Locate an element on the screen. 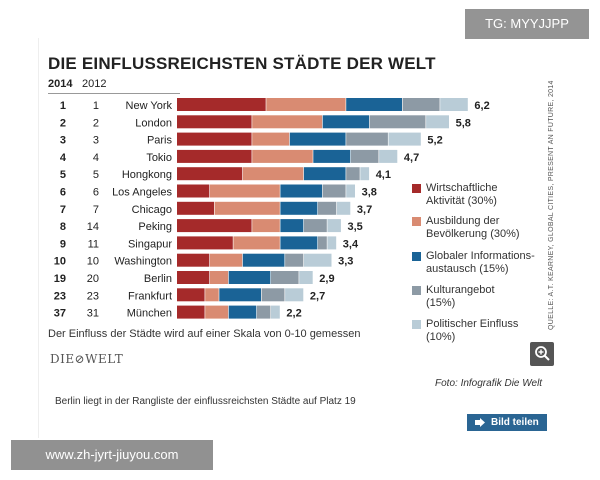 The height and width of the screenshot is (480, 600). rank-2012-label: 11 is located at coordinates (93, 244).